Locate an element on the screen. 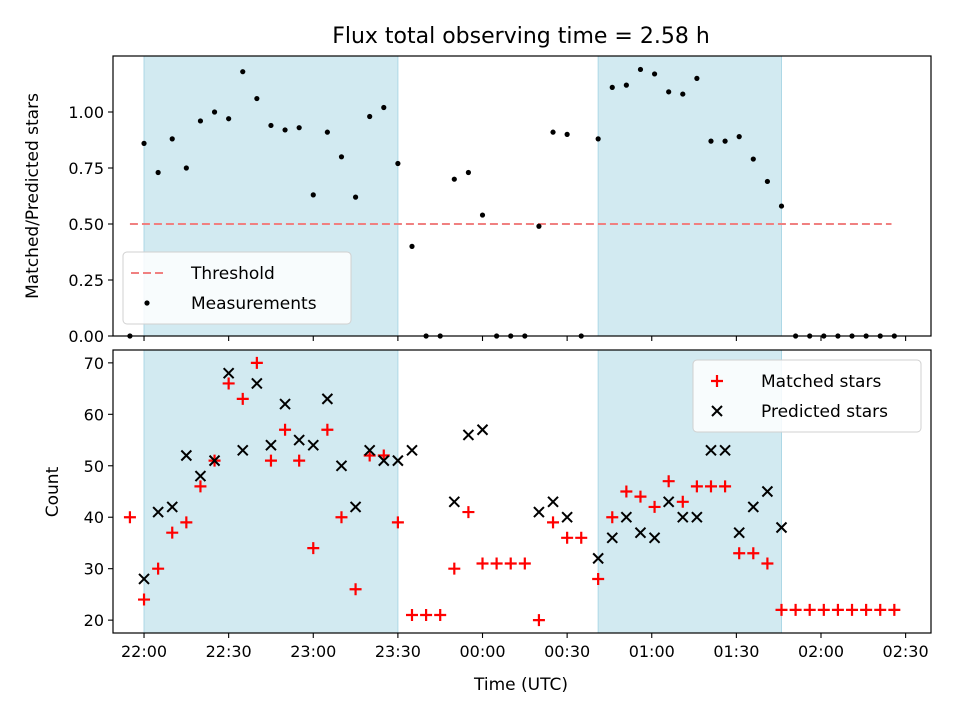 This screenshot has width=960, height=720. chart-title: Flux total observing time = 2.58 h is located at coordinates (521, 36).